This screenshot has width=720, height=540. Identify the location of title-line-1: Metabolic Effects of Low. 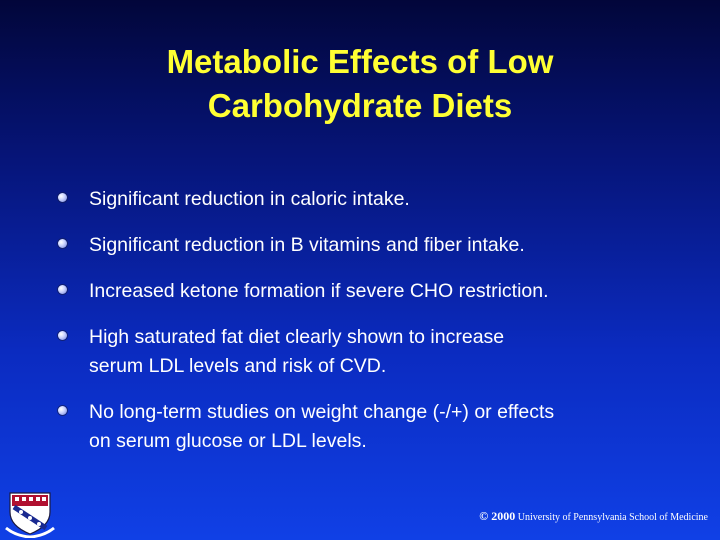
(360, 61).